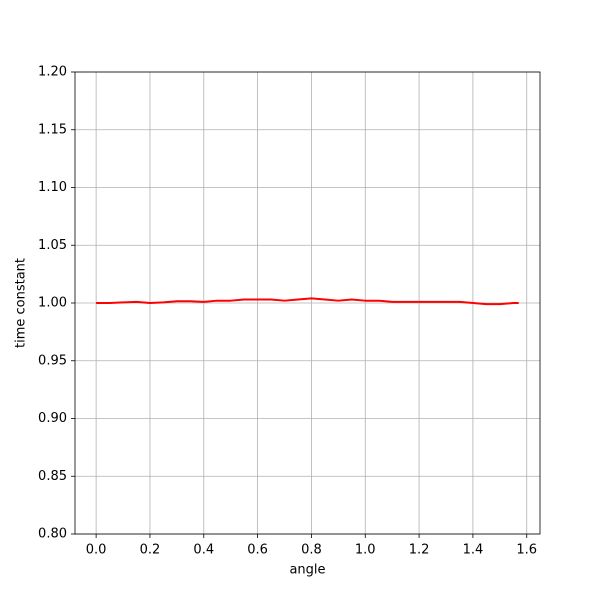 The image size is (600, 600). I want to click on y-tick-label: 1.20, so click(52, 72).